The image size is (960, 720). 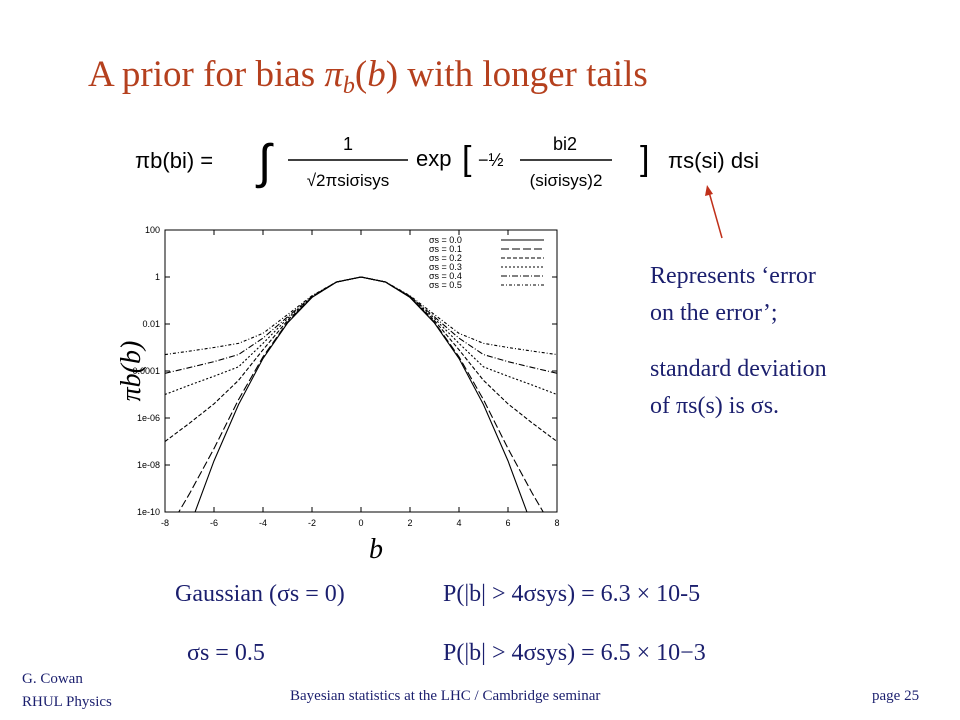 I want to click on result-prob: P(|b| > 4σsys) = 6.5 × 10−3, so click(x=574, y=653).